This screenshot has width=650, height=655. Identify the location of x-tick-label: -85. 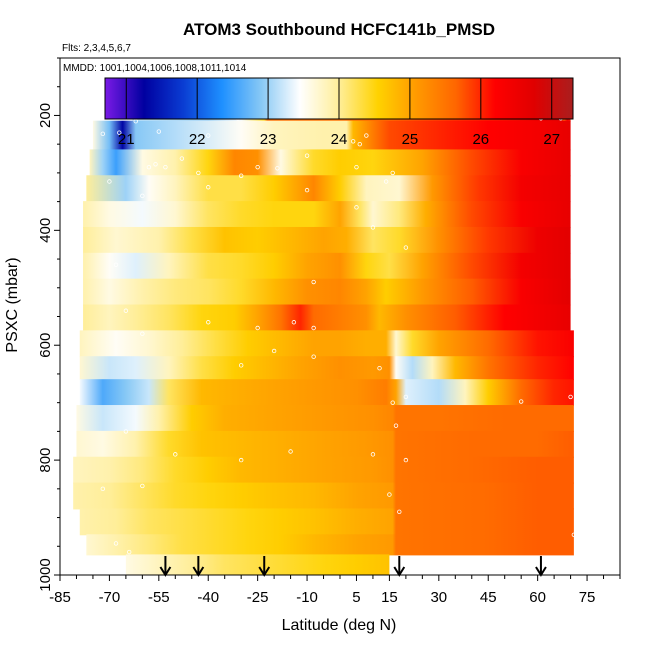
(60, 597).